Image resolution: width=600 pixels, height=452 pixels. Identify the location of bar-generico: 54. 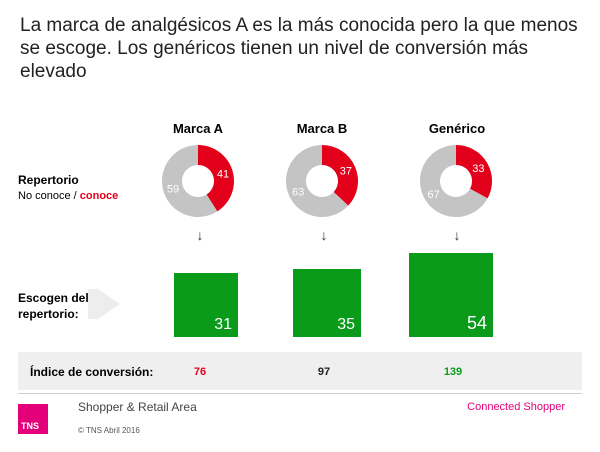
(451, 295).